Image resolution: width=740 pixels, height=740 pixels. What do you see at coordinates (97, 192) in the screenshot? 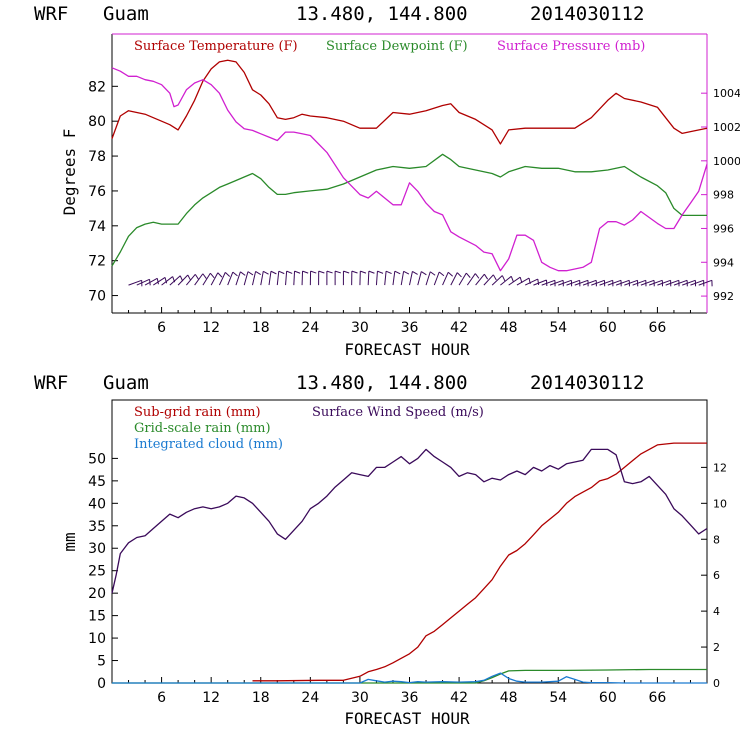
I see `top-y-tick-label: 76` at bounding box center [97, 192].